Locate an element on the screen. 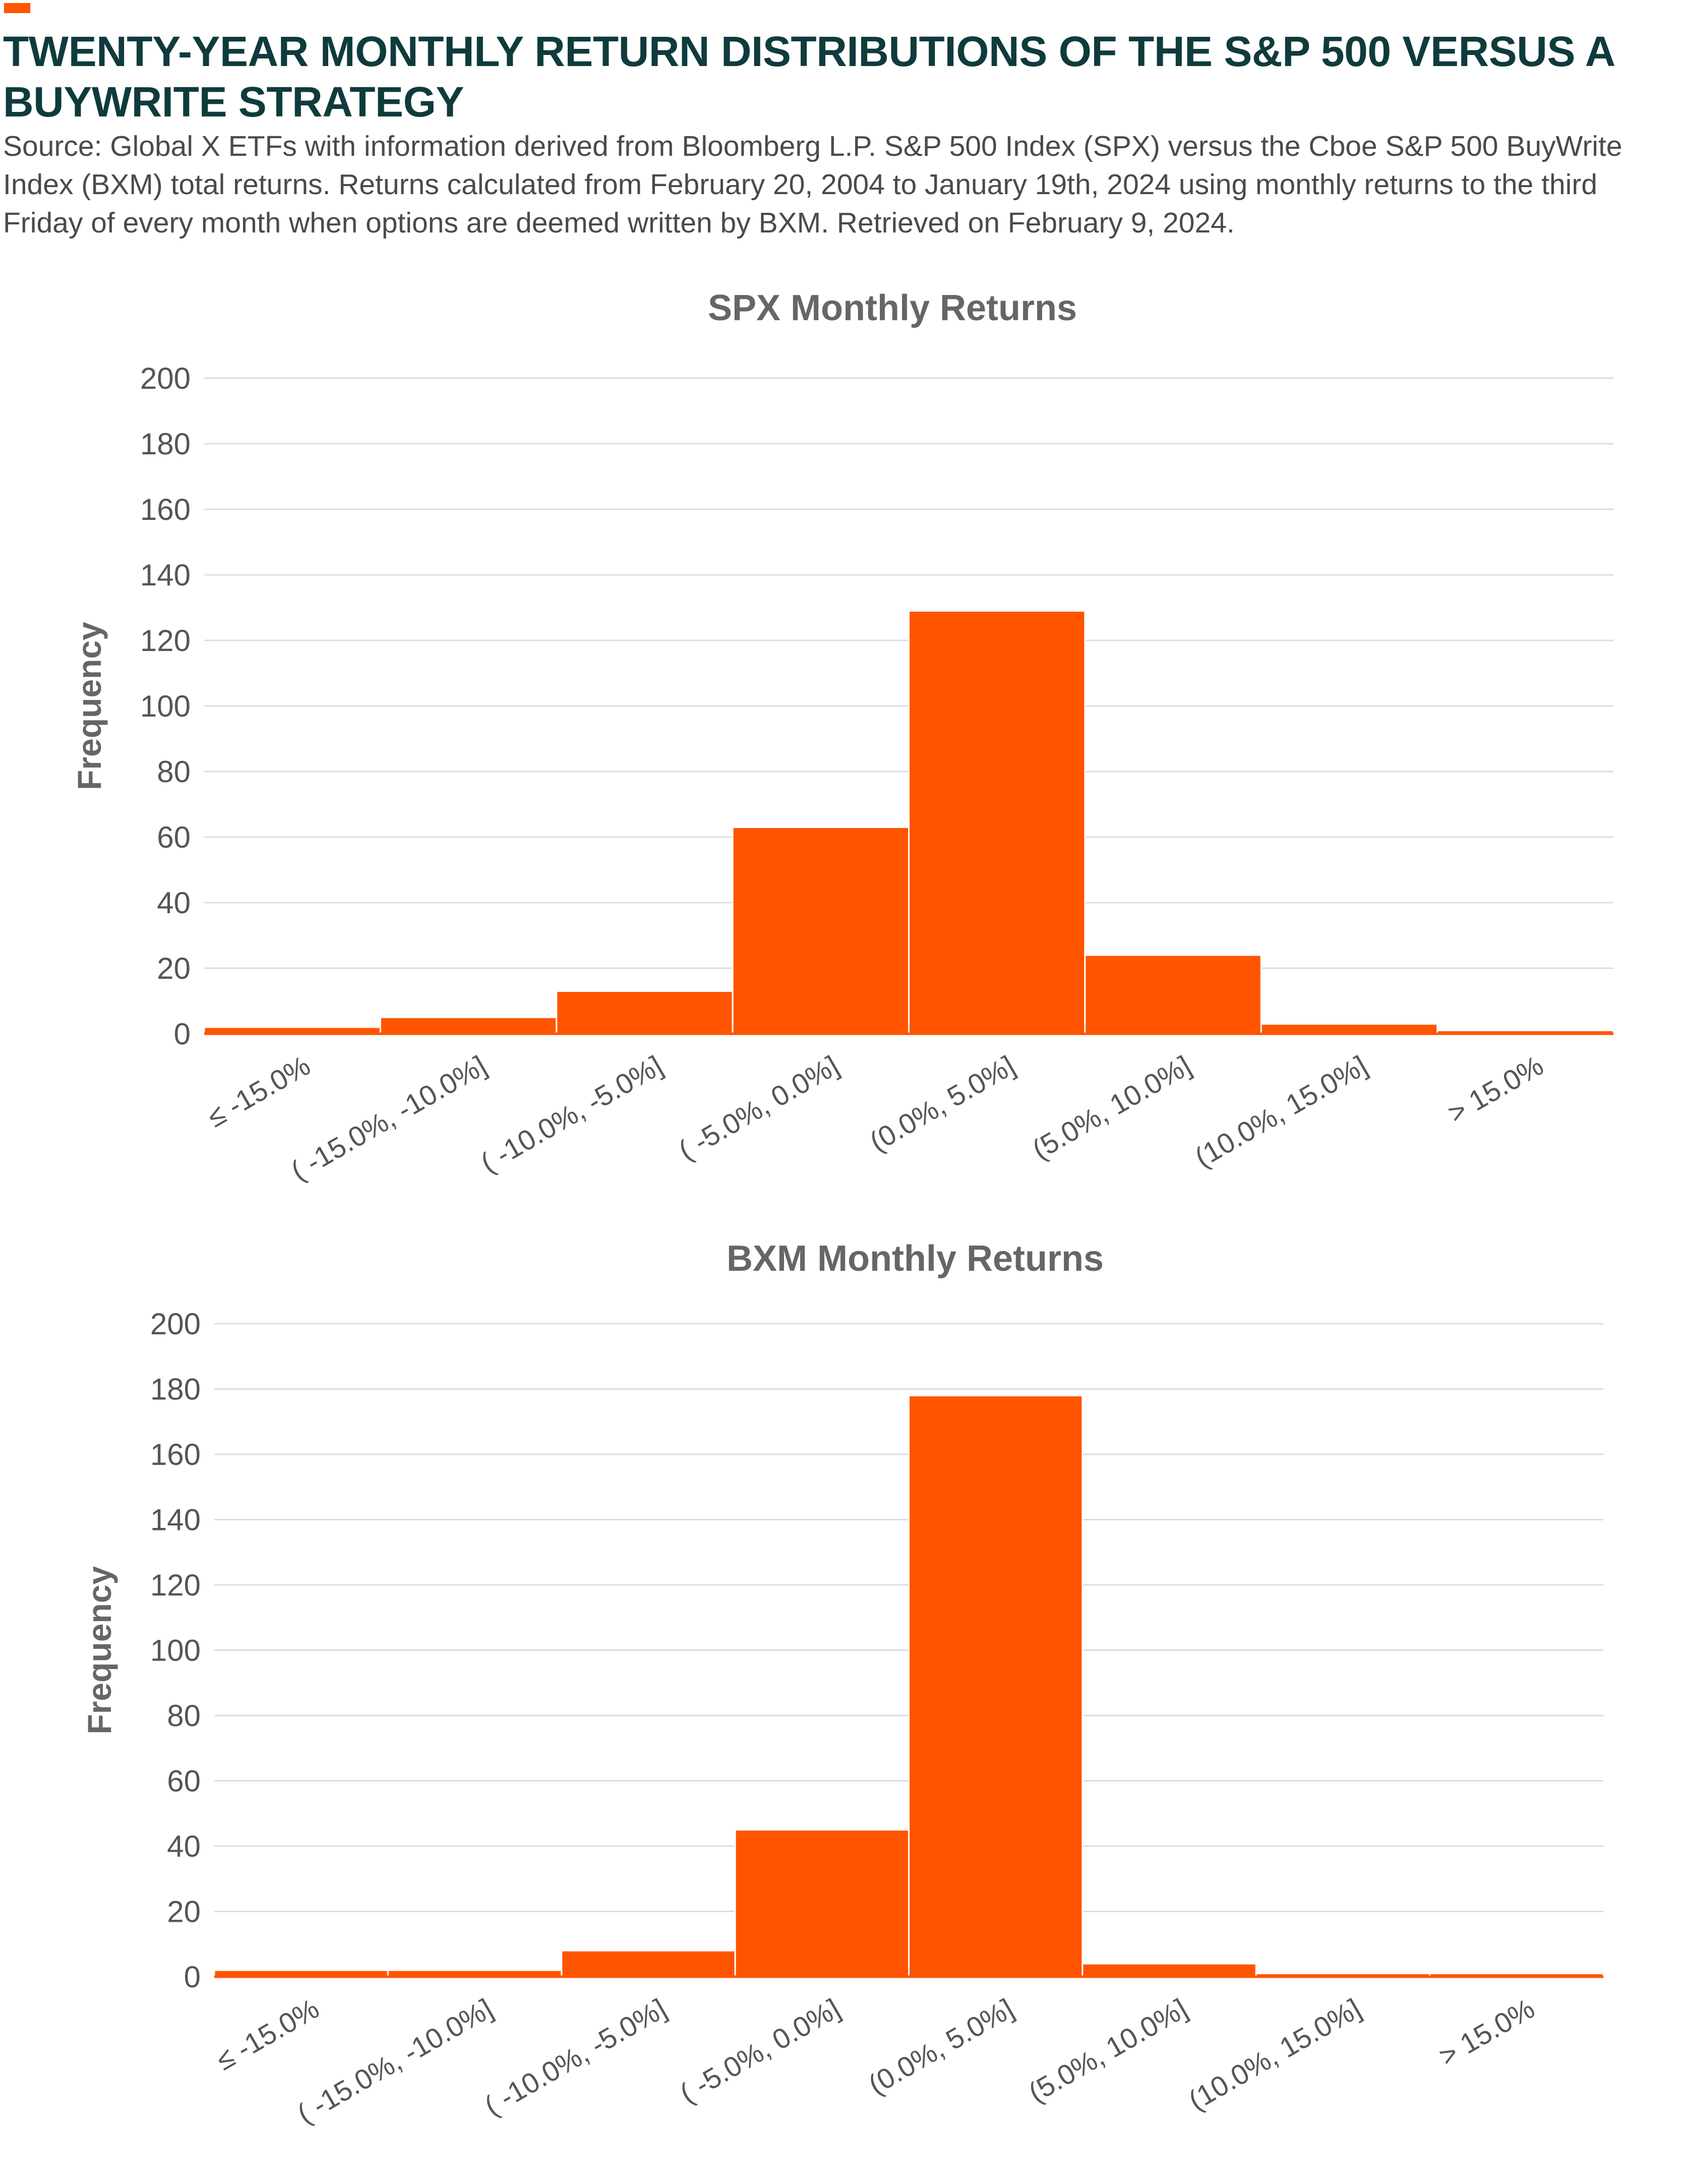 The height and width of the screenshot is (2184, 1681). spx-y-tick-label: 200 is located at coordinates (165, 378).